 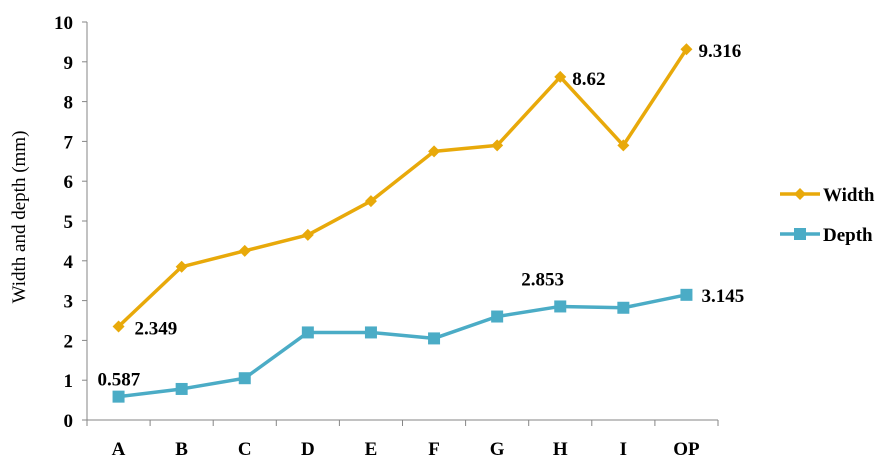 I want to click on x-tick-label: OP, so click(x=686, y=449).